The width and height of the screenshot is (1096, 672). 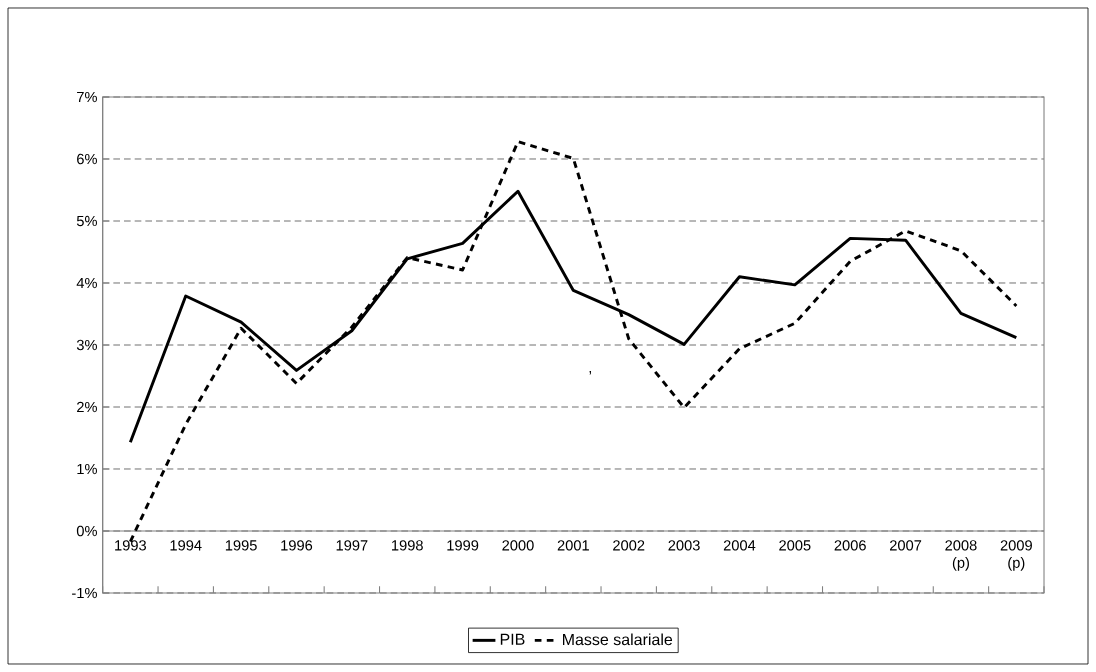 I want to click on x-tick-label: 1997, so click(x=352, y=545).